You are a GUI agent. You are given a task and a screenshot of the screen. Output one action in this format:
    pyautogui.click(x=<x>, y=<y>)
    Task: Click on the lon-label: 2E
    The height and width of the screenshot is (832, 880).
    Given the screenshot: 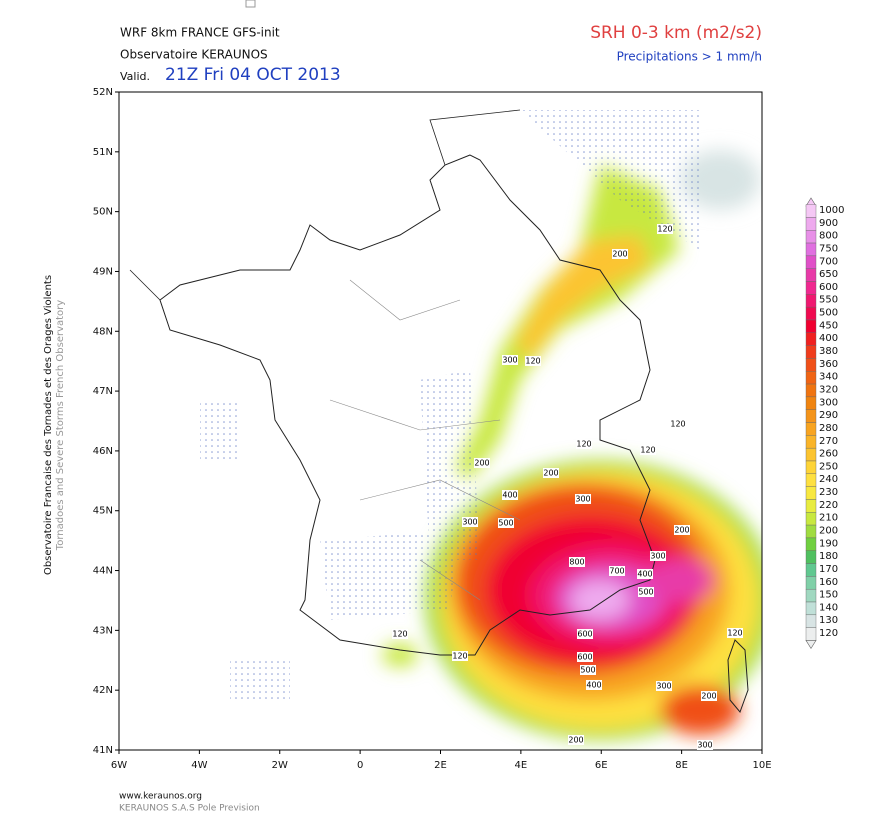 What is the action you would take?
    pyautogui.click(x=440, y=765)
    